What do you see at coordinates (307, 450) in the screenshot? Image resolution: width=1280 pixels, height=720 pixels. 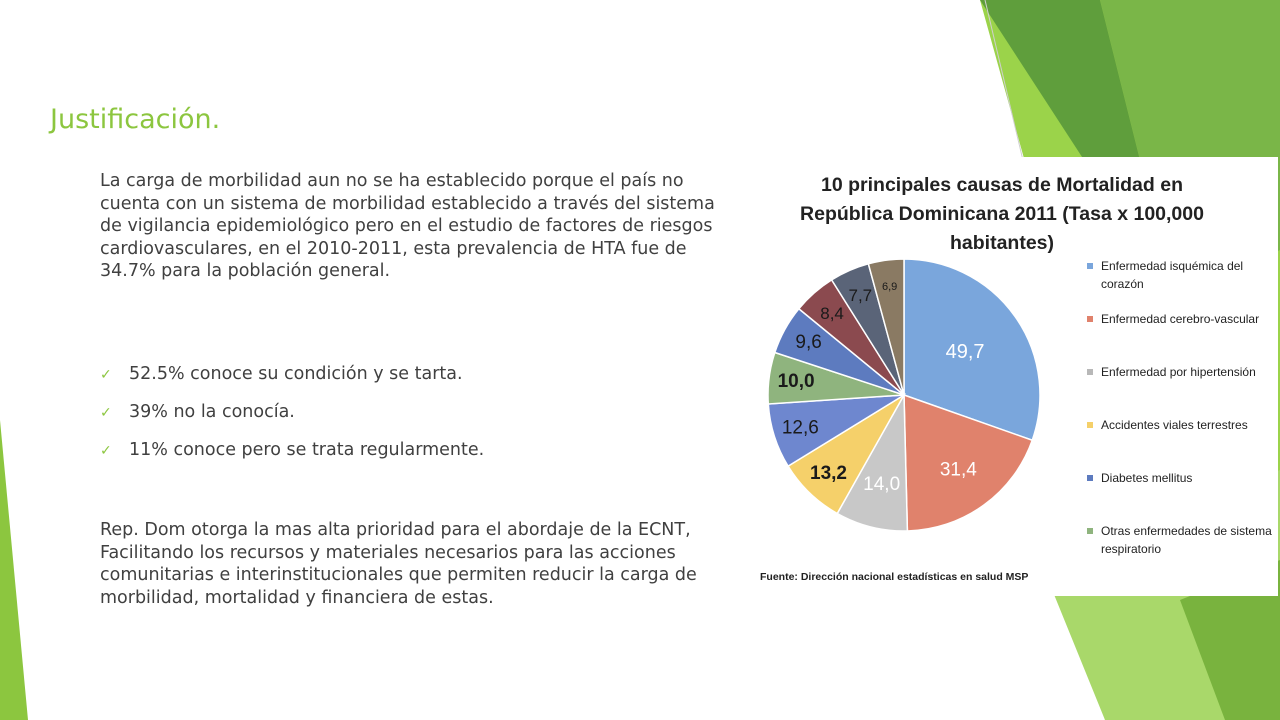 I see `bullet-text: 11% conoce pero se trata regularmente.` at bounding box center [307, 450].